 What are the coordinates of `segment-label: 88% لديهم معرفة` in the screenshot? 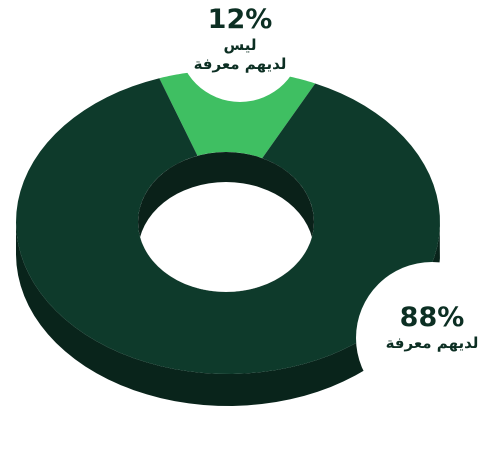 It's located at (428, 327).